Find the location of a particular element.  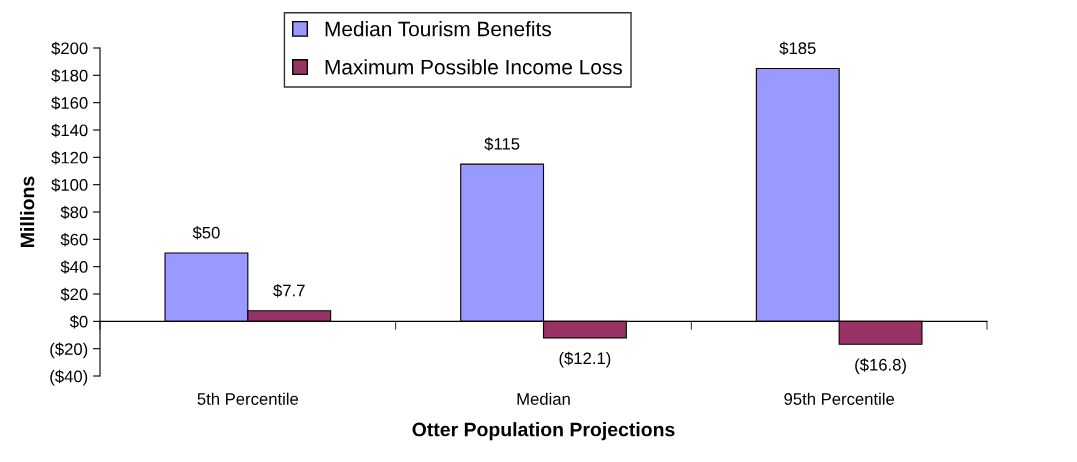

legend-label: Median Tourism Benefits is located at coordinates (438, 29).